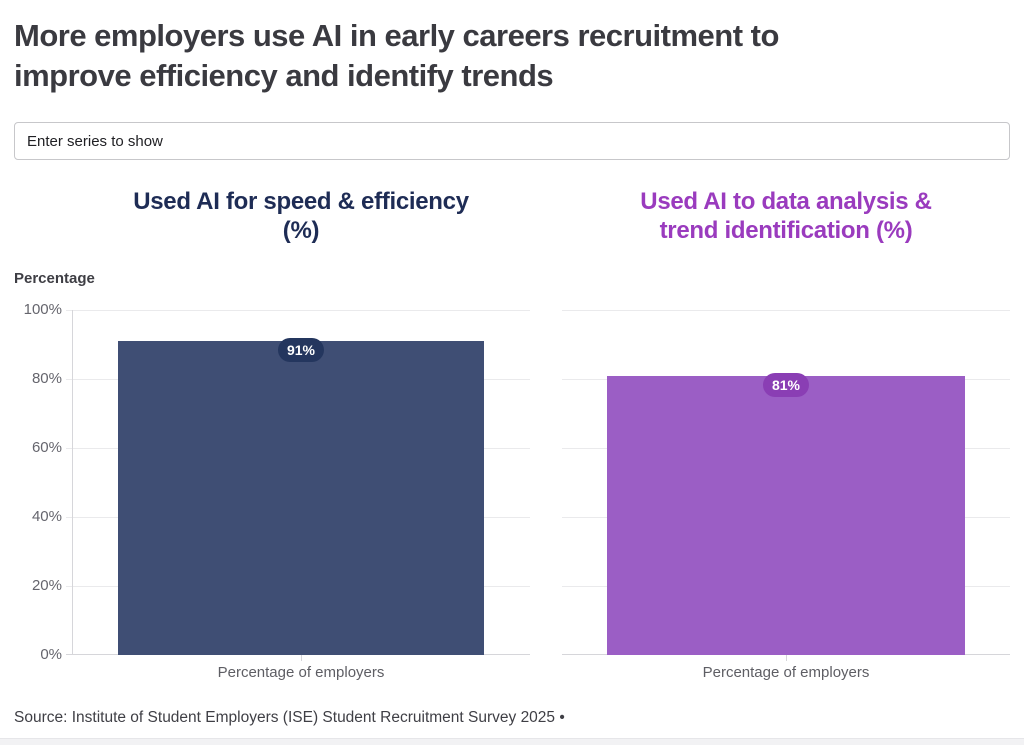 The height and width of the screenshot is (745, 1024). I want to click on y-tick-20: 20%, so click(46, 585).